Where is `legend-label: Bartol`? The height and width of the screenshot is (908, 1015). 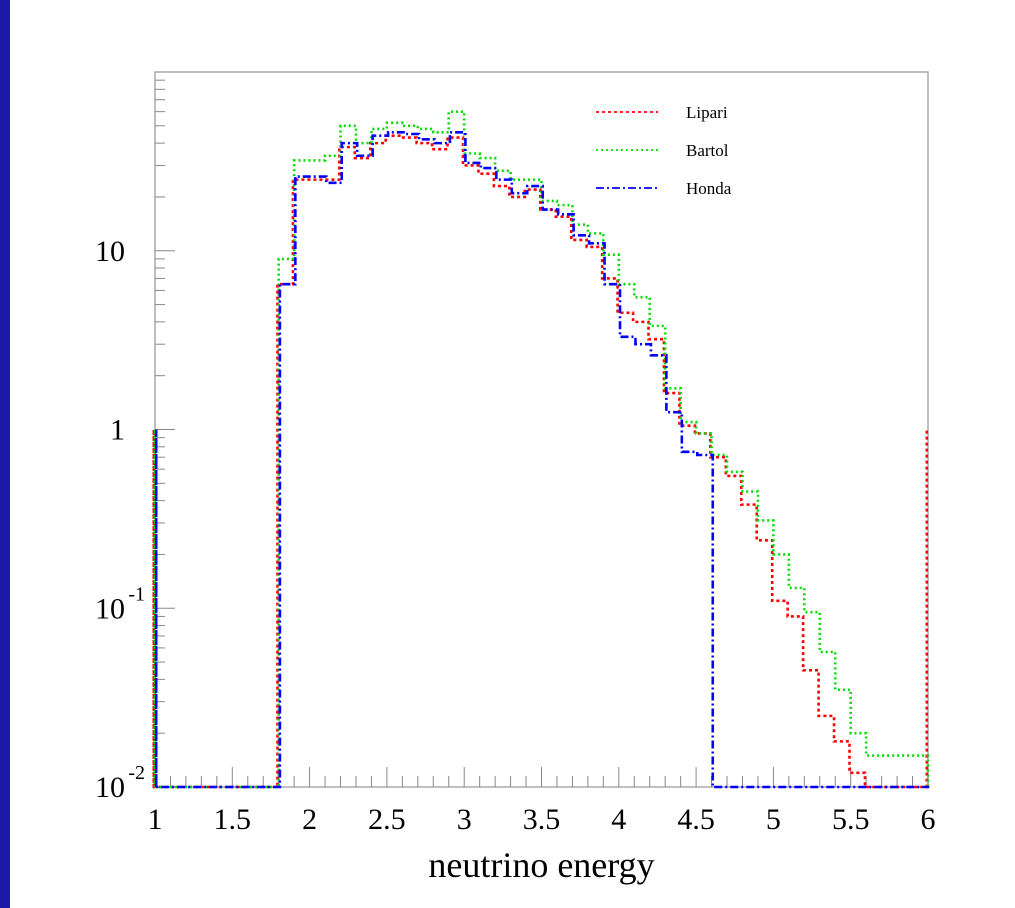 legend-label: Bartol is located at coordinates (707, 150).